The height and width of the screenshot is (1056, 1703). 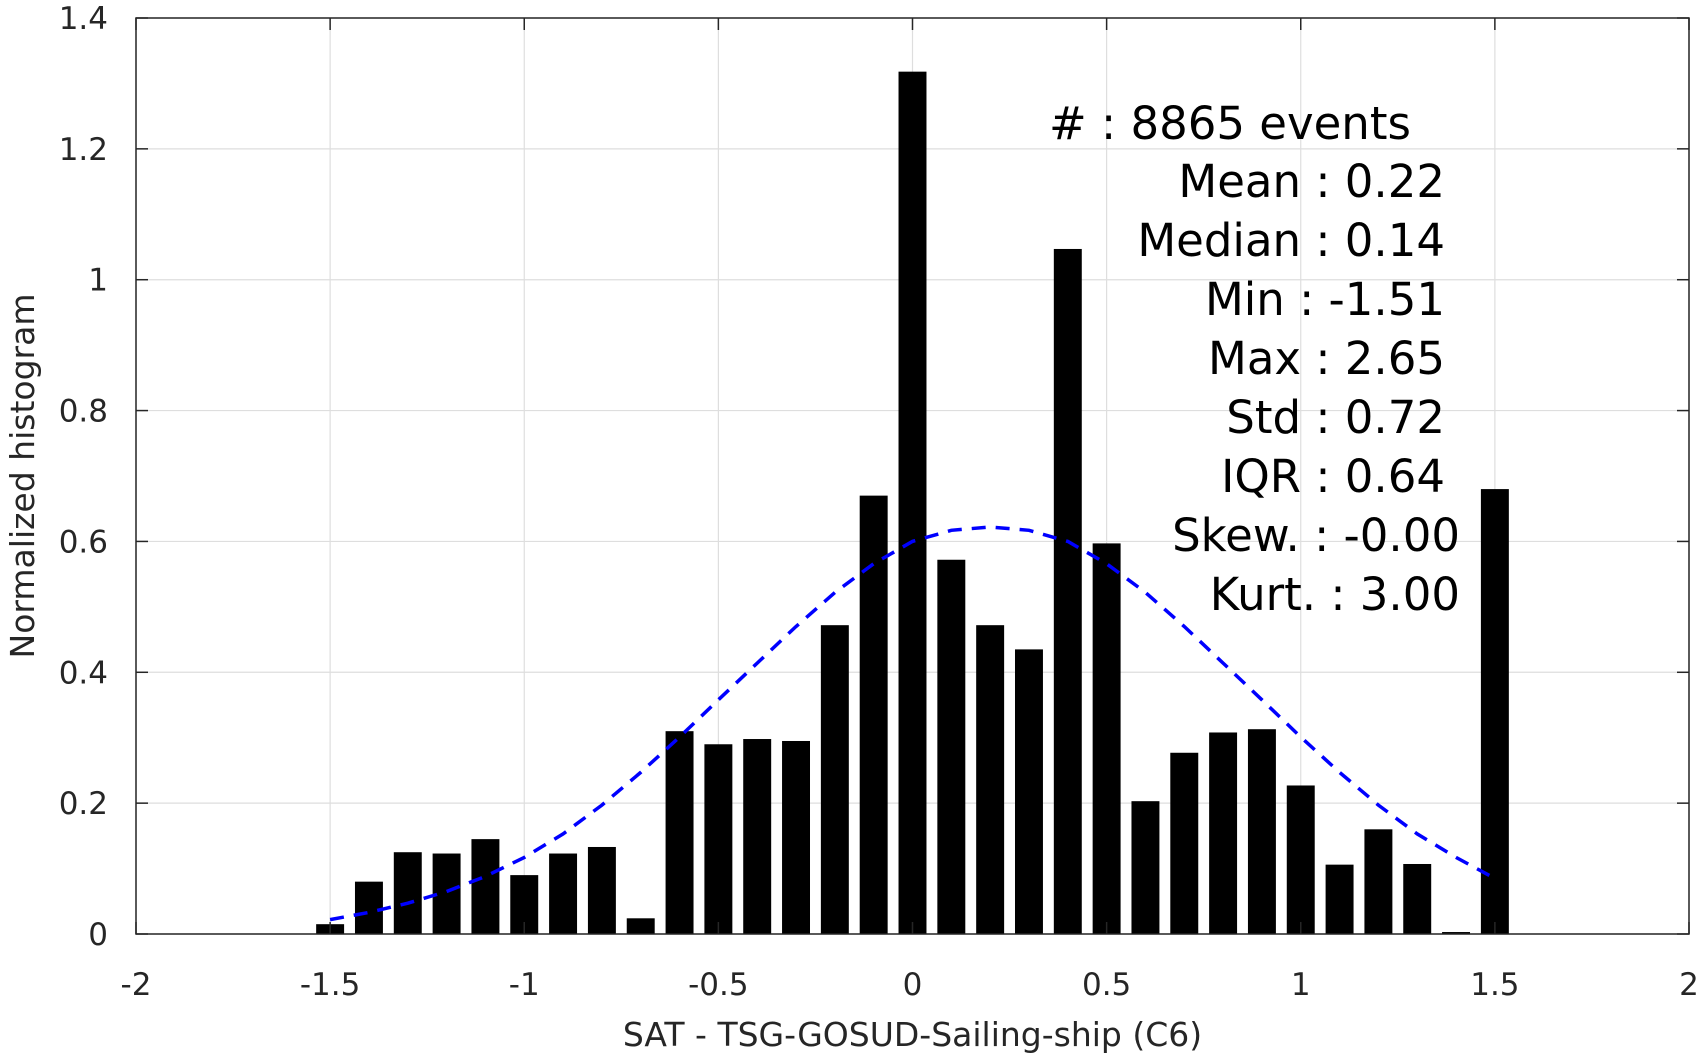 What do you see at coordinates (83, 477) in the screenshot?
I see `y-tick-labels: 0 0.2 0.4 0.6 0.8 1 1.2 1.4` at bounding box center [83, 477].